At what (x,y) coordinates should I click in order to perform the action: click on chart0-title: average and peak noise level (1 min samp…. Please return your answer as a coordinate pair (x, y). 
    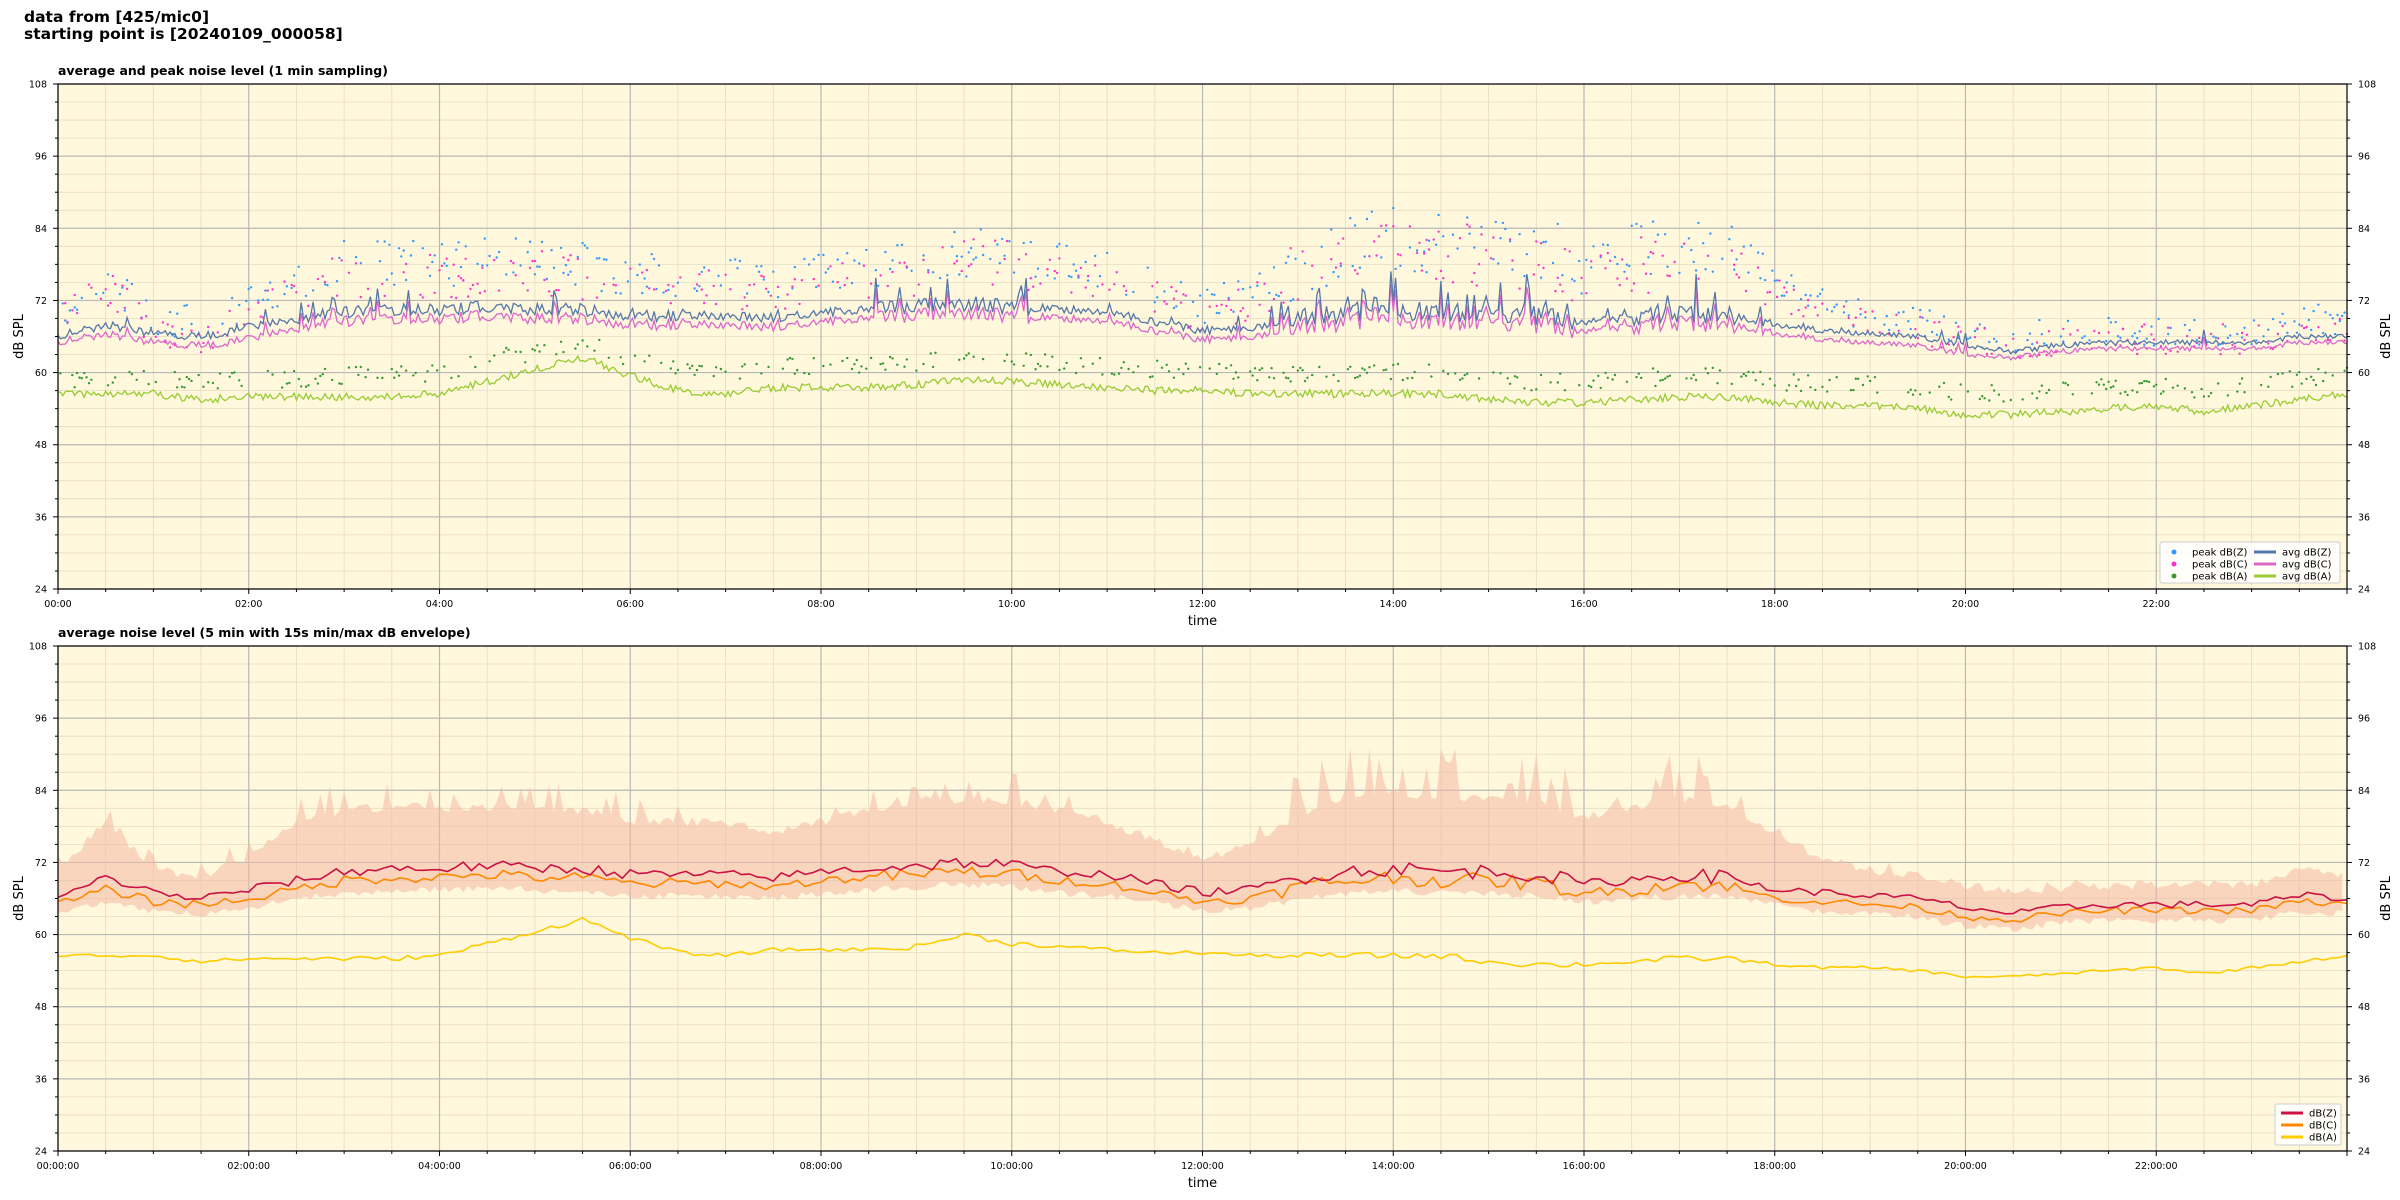
    Looking at the image, I should click on (223, 70).